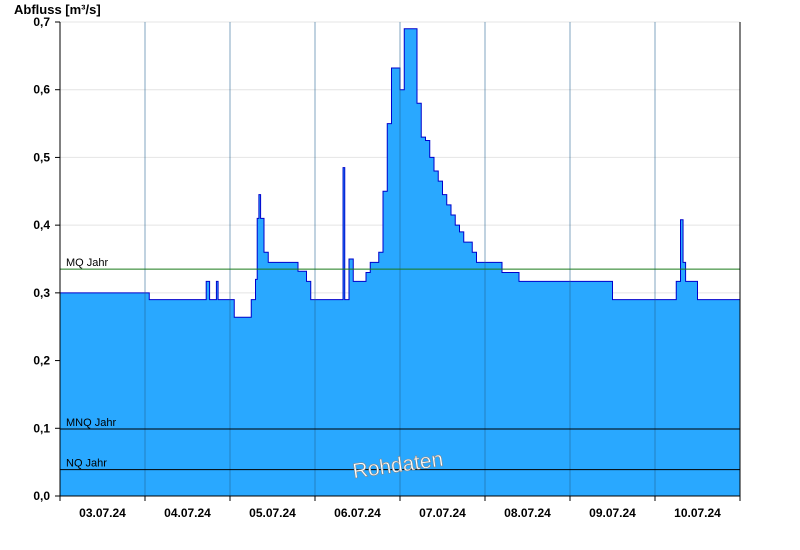 The image size is (800, 550). Describe the element at coordinates (697, 513) in the screenshot. I see `x-tick-label-7: 10.07.24` at that location.